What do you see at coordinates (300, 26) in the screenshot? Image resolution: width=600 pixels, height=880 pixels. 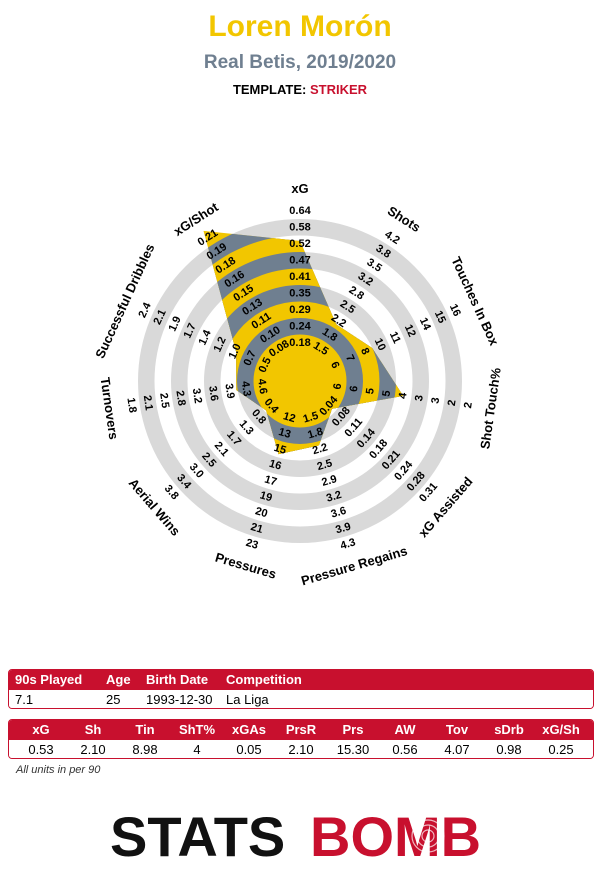 I see `player-name: Loren Morón` at bounding box center [300, 26].